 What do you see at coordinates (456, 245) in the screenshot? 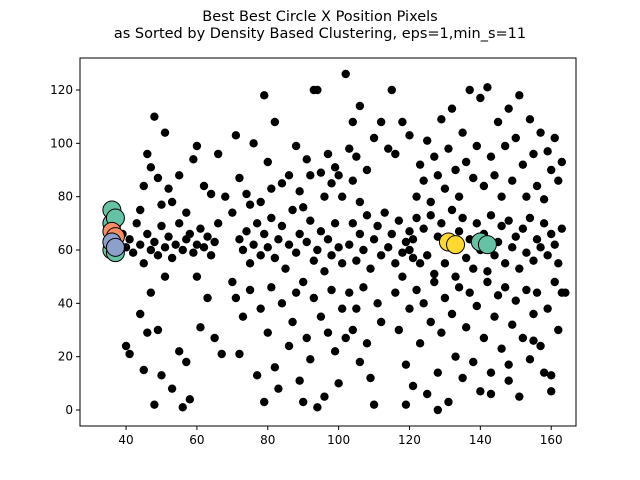
I see `cluster-point` at bounding box center [456, 245].